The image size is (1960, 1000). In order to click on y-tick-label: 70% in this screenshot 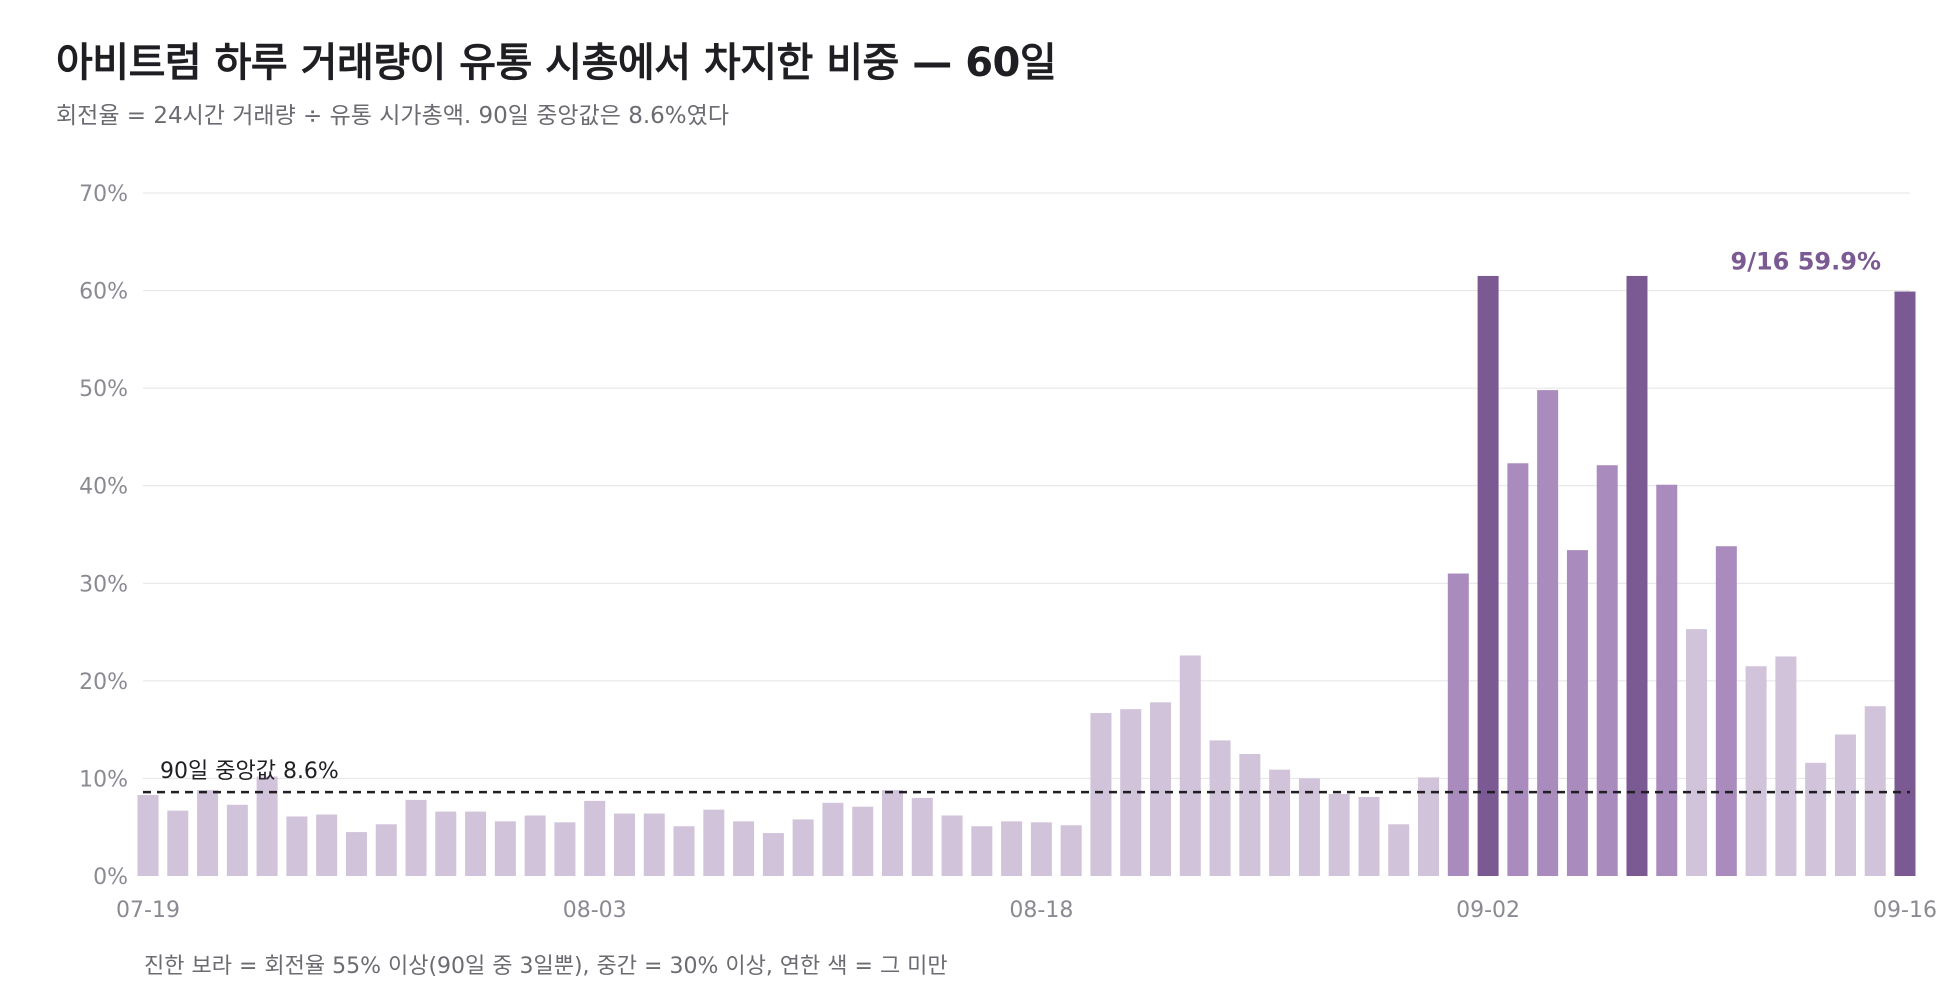, I will do `click(103, 194)`.